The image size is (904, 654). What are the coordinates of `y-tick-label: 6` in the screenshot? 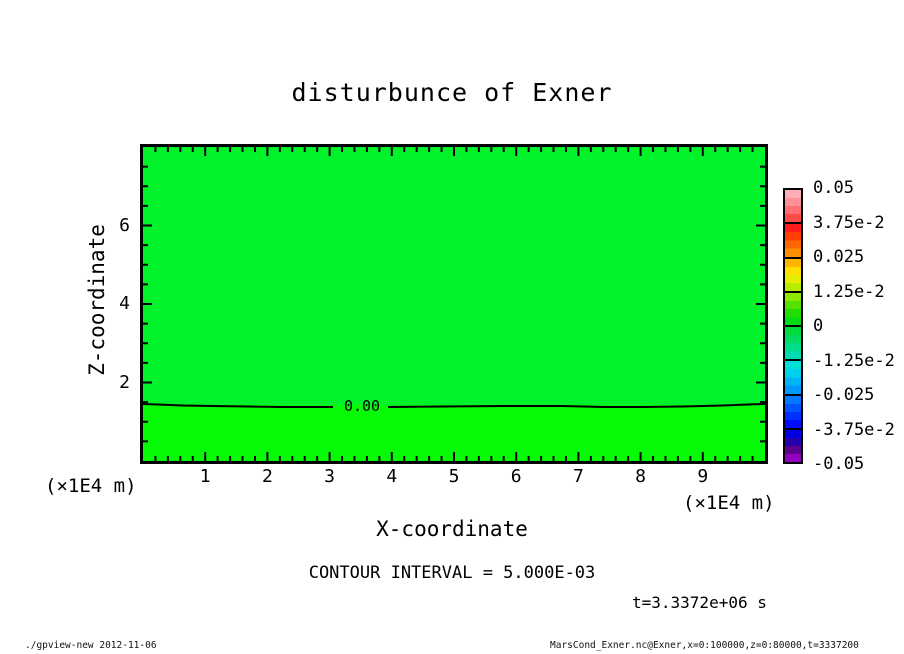 It's located at (124, 225).